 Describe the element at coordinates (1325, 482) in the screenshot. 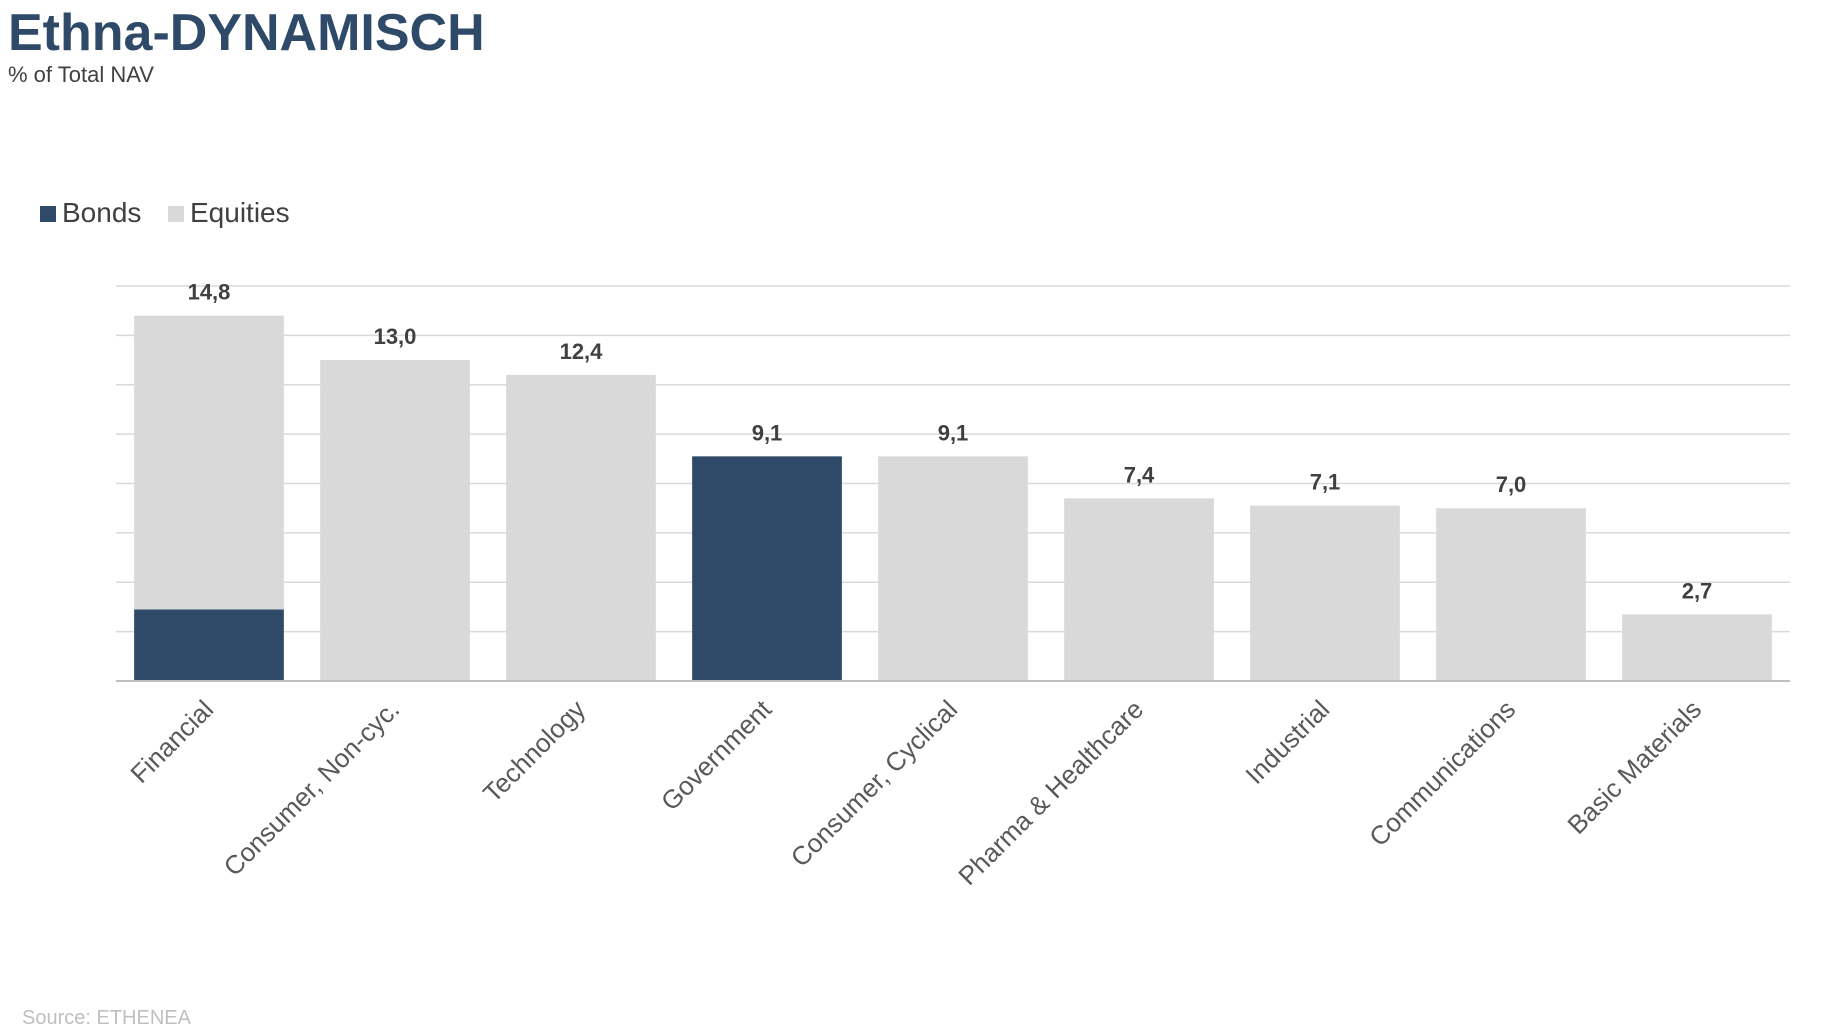

I see `data-label: 7,1` at that location.